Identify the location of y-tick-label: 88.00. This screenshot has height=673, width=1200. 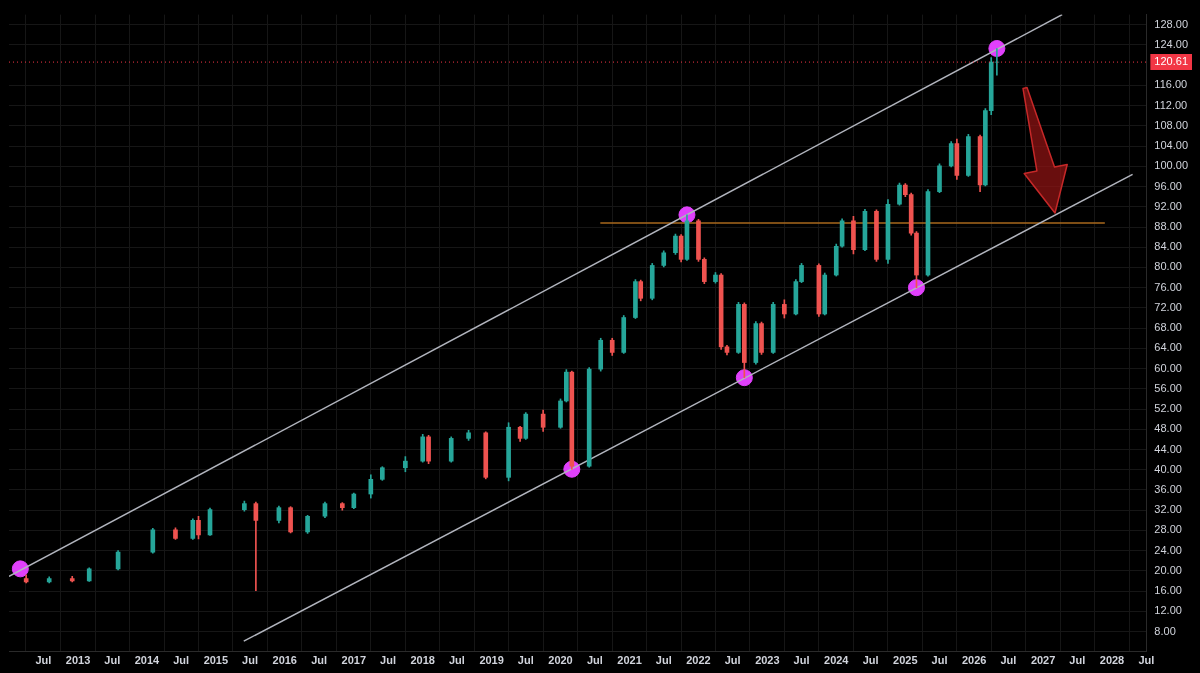
(1168, 226).